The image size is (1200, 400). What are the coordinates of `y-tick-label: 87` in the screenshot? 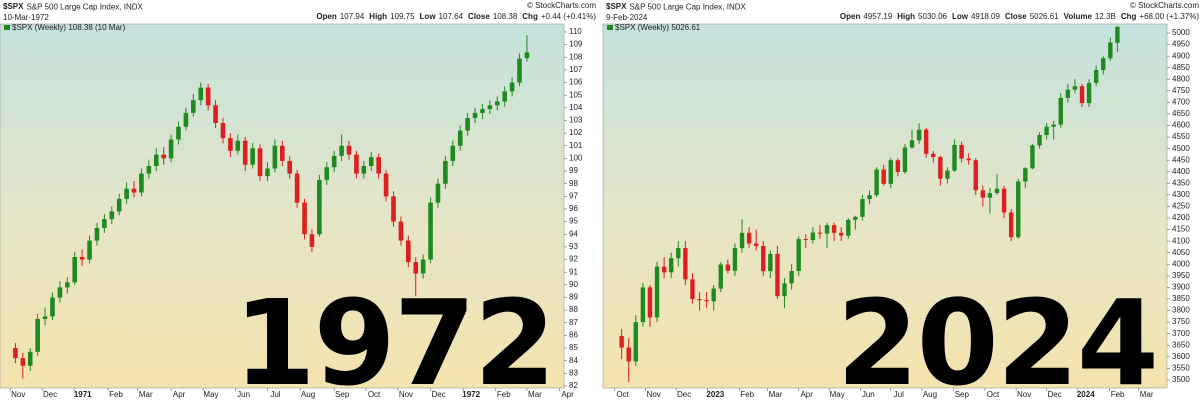 It's located at (573, 322).